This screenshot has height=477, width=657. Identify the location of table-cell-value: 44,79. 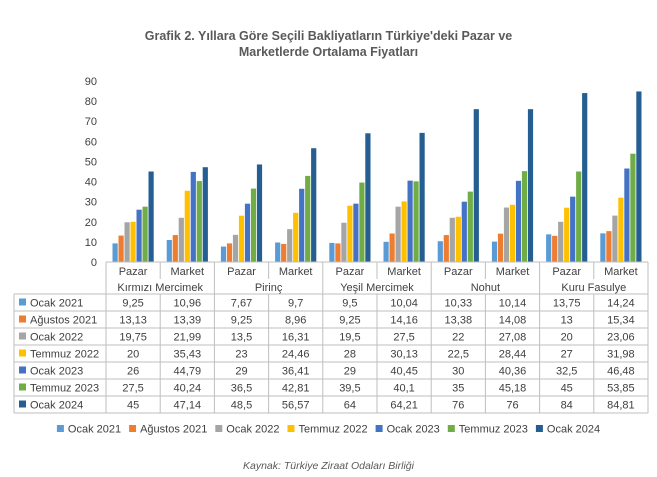
(188, 372).